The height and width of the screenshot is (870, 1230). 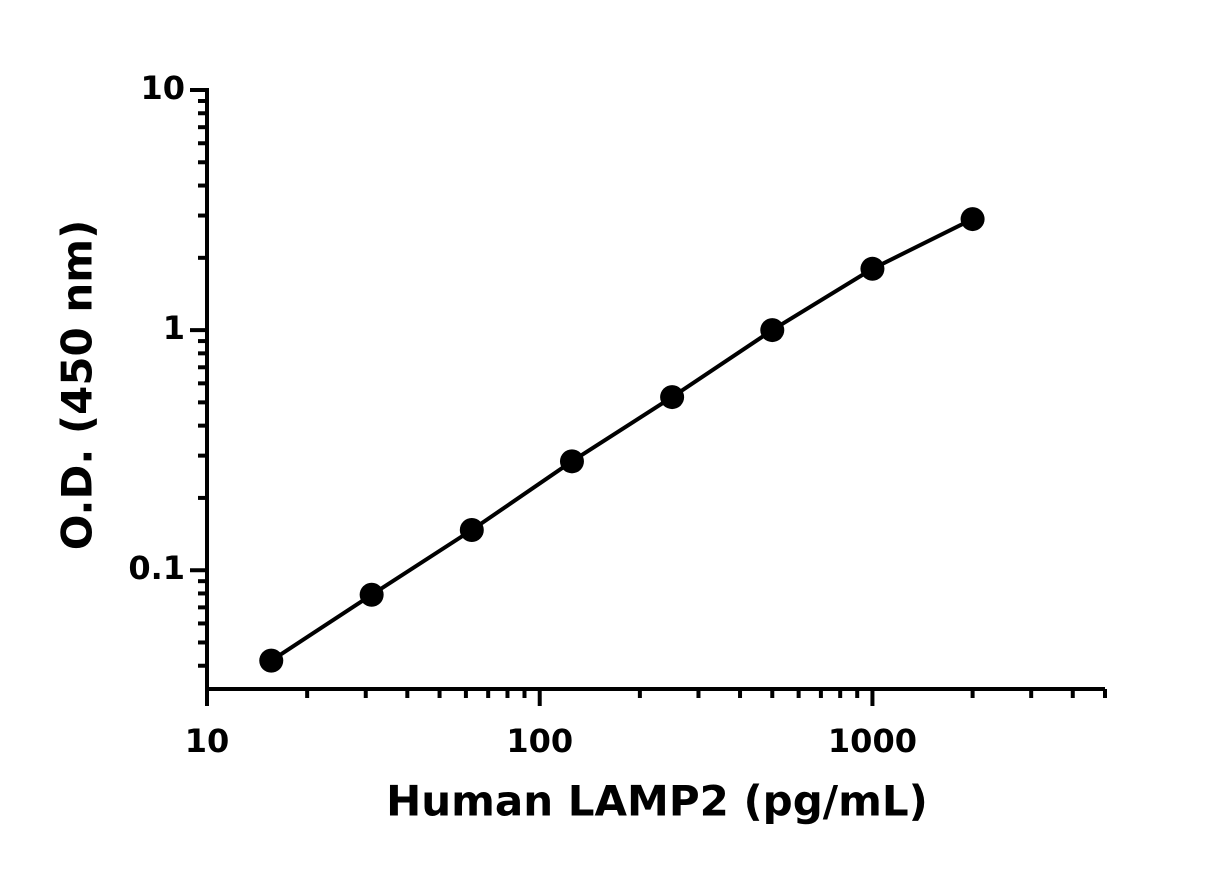 What do you see at coordinates (539, 741) in the screenshot?
I see `x-tick-label: 100` at bounding box center [539, 741].